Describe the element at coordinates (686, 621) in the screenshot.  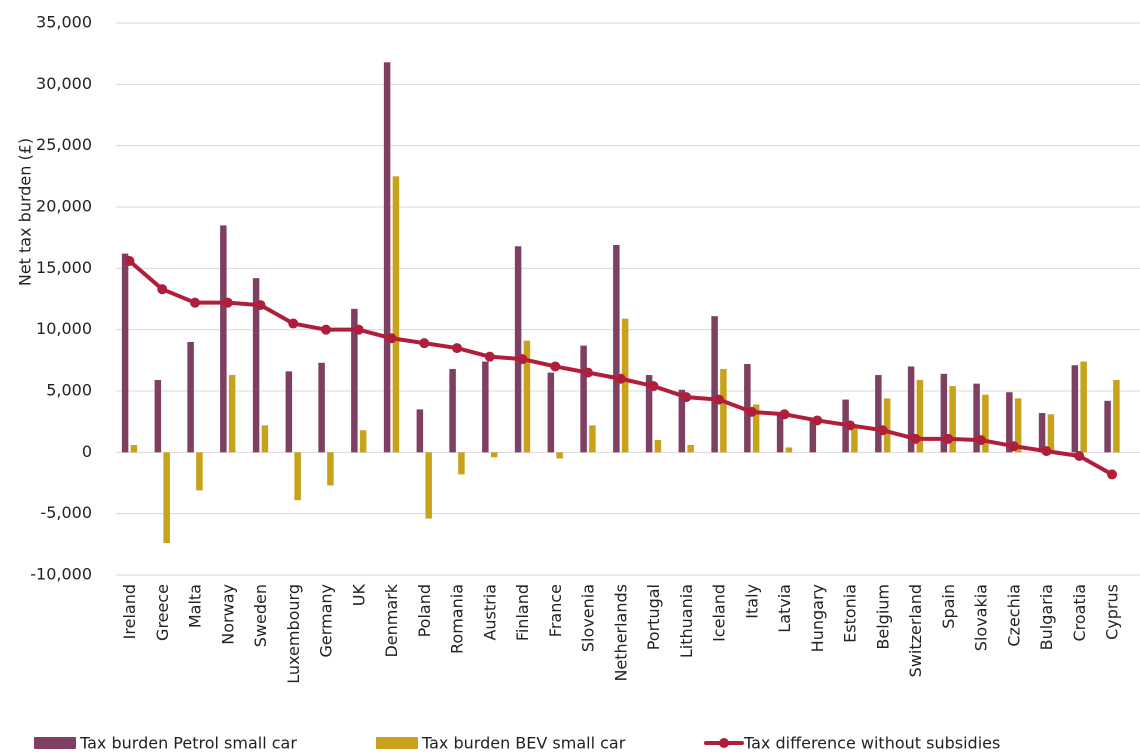
I see `x-tick-label: Lithuania` at that location.